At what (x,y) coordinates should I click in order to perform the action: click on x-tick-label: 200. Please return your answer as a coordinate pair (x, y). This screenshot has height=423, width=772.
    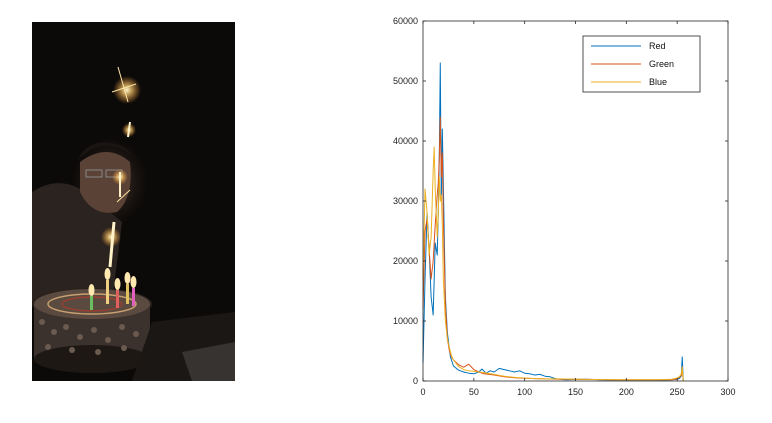
    Looking at the image, I should click on (626, 392).